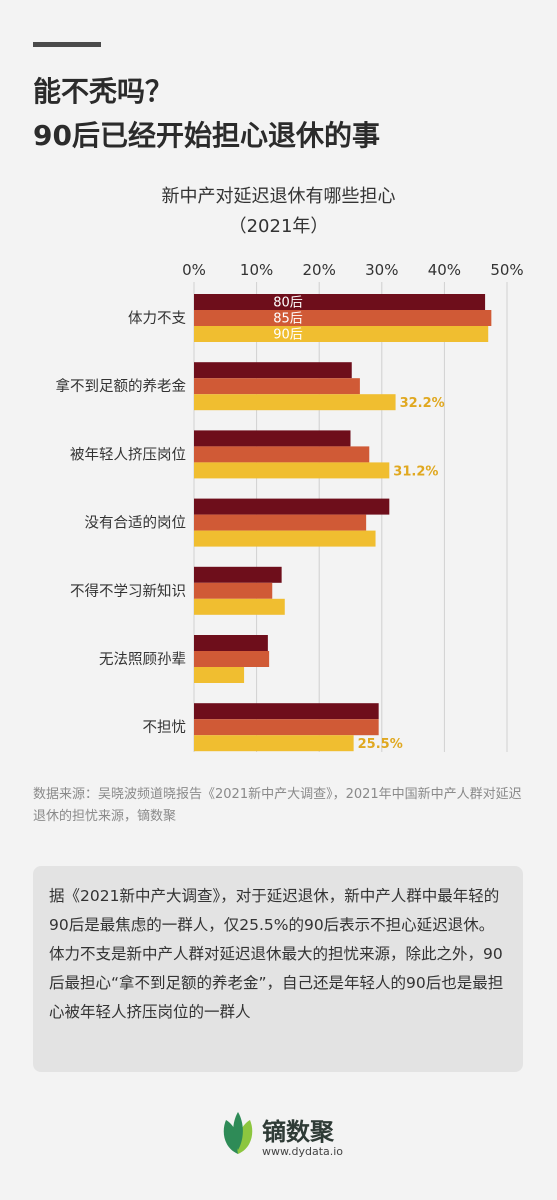 This screenshot has width=557, height=1200. Describe the element at coordinates (165, 727) in the screenshot. I see `category-label: 不担忧` at that location.